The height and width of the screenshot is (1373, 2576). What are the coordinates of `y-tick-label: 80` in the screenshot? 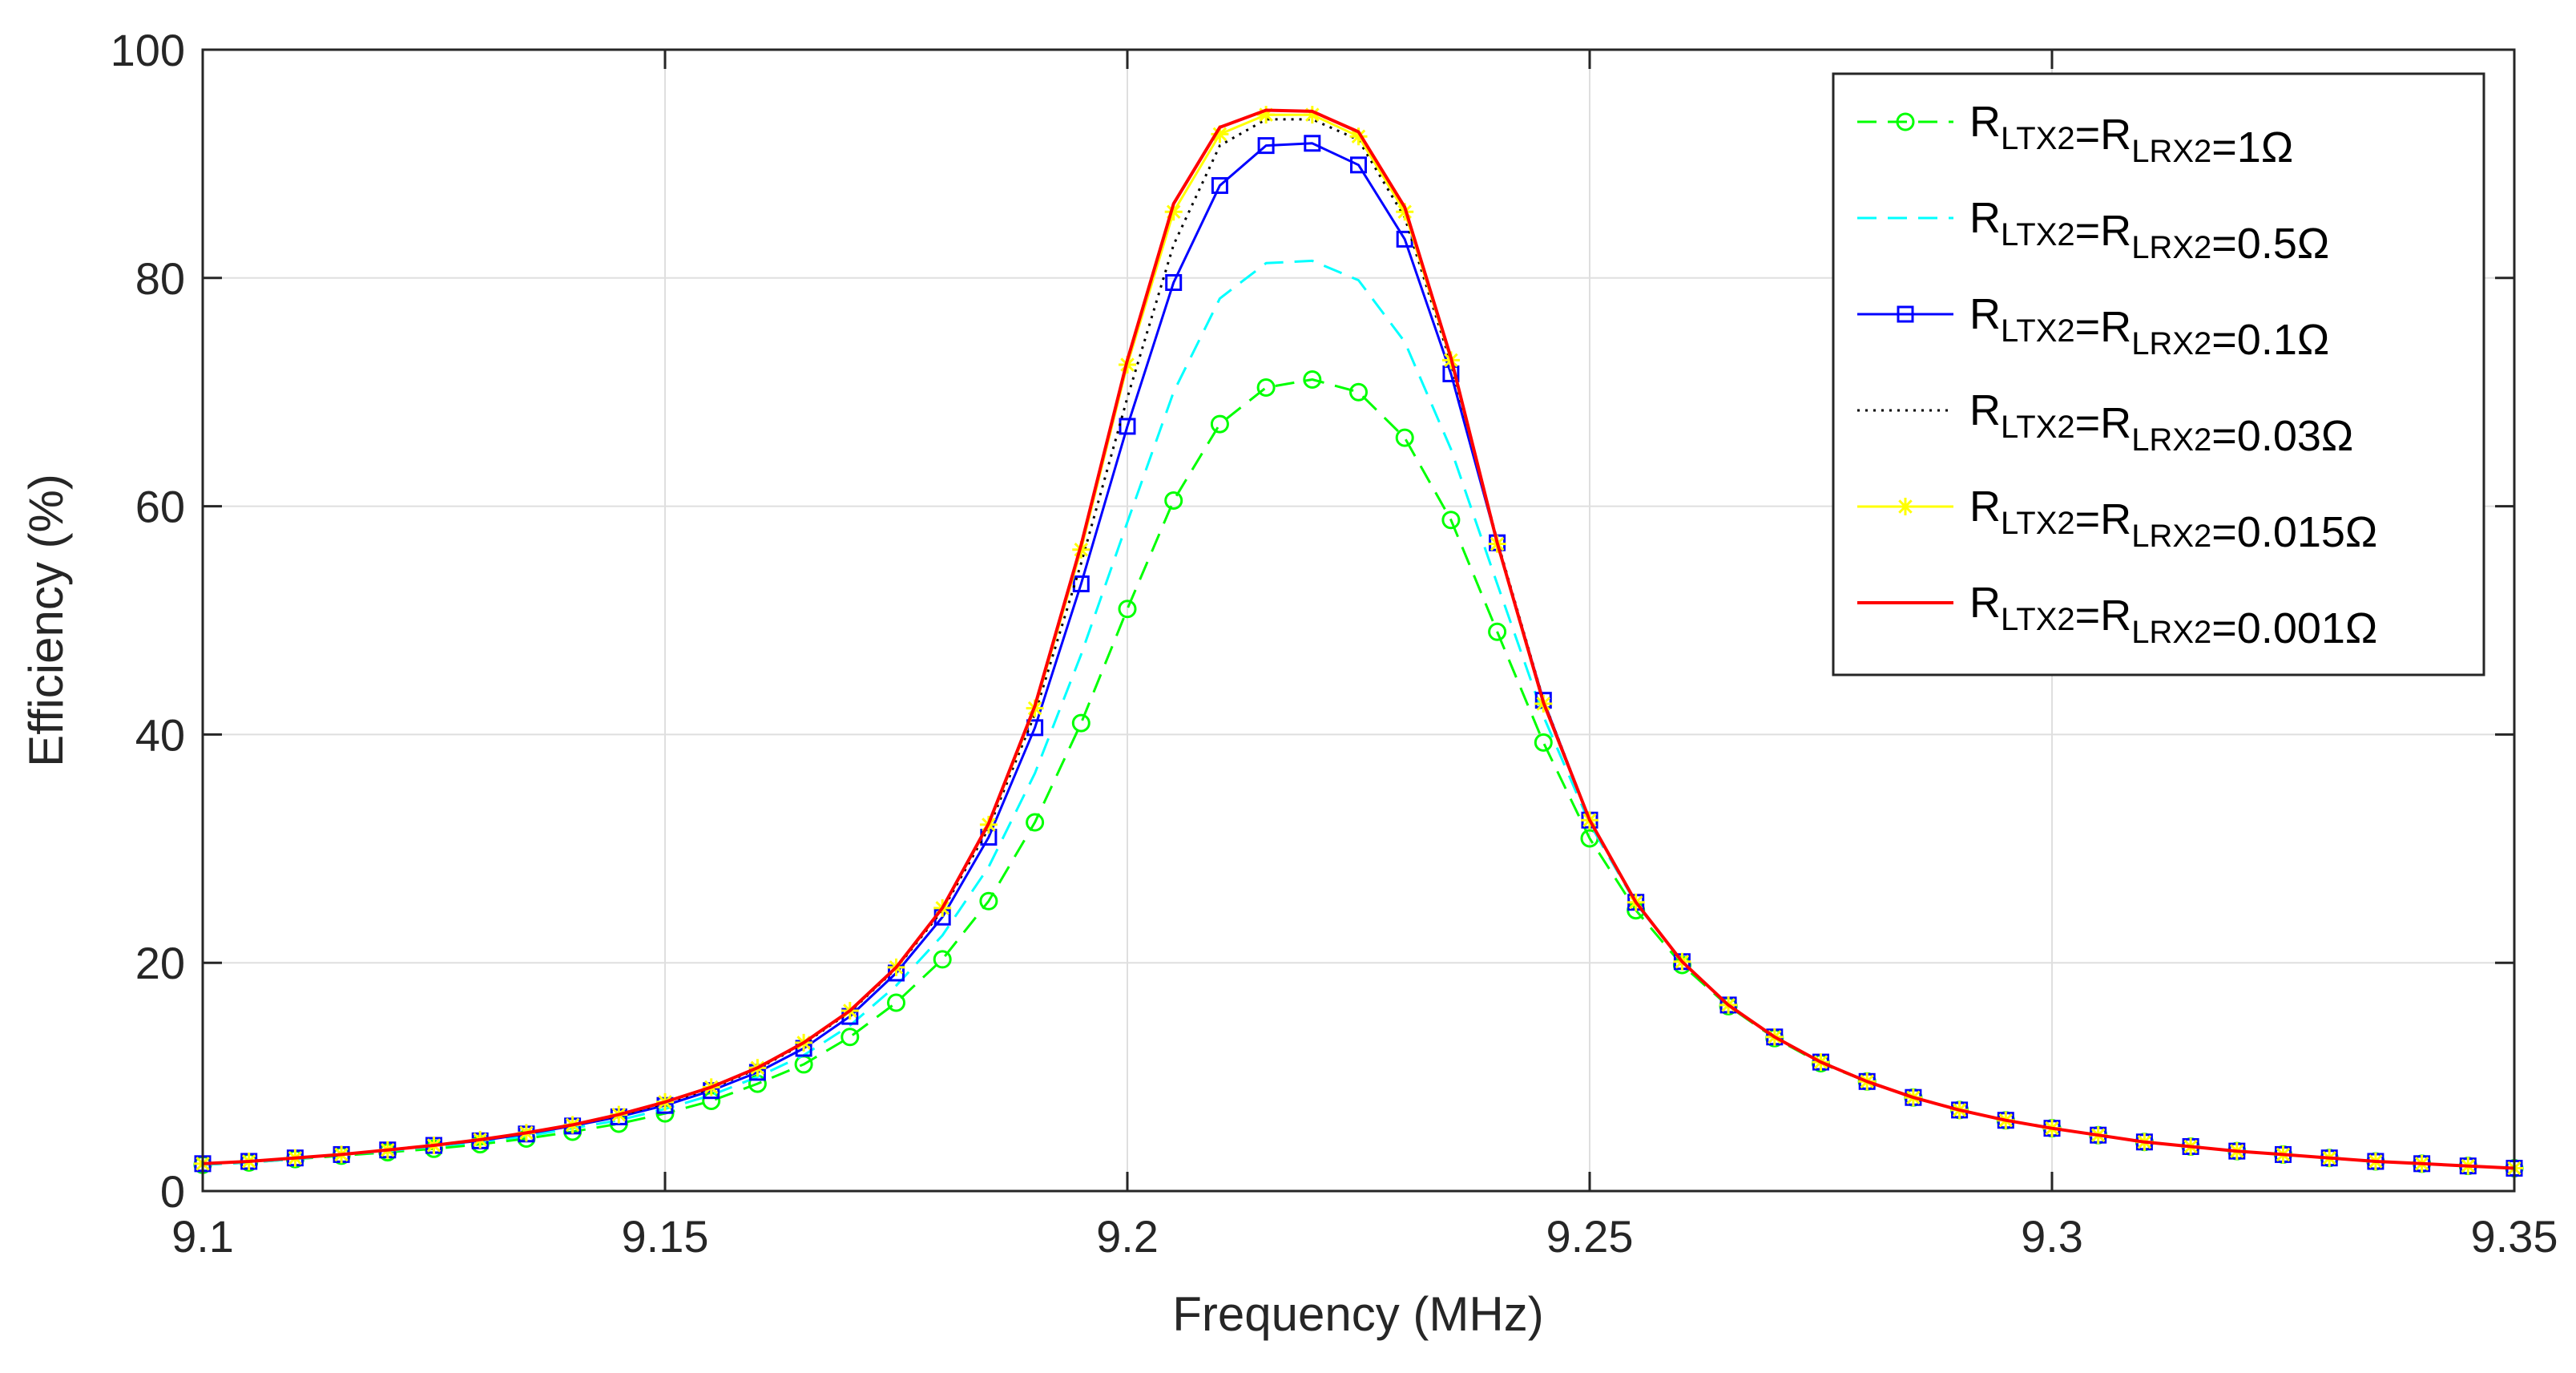 It's located at (160, 279).